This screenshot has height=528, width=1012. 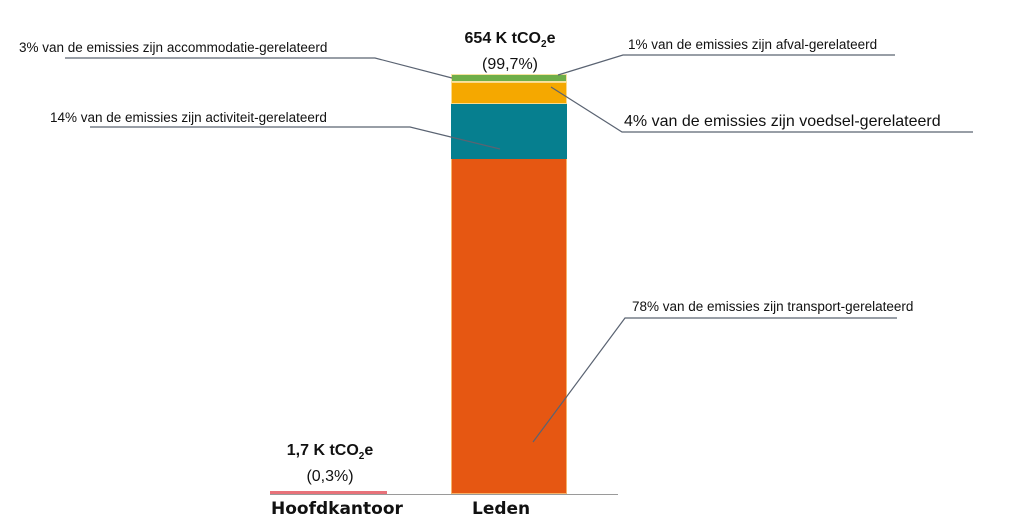 What do you see at coordinates (509, 326) in the screenshot?
I see `bar-segment-transport` at bounding box center [509, 326].